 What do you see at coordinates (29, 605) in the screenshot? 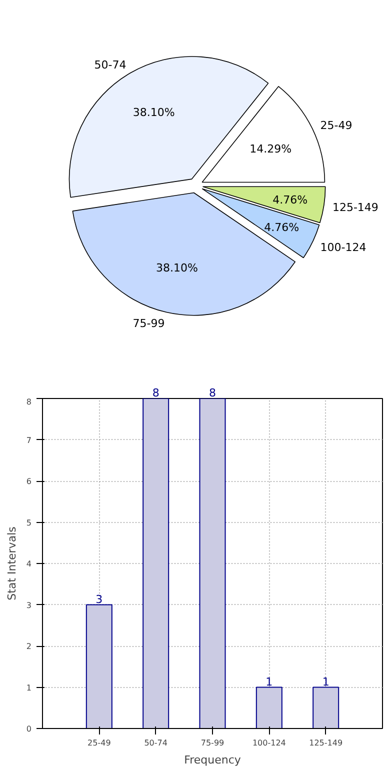
I see `y-tick-label: 3` at bounding box center [29, 605].